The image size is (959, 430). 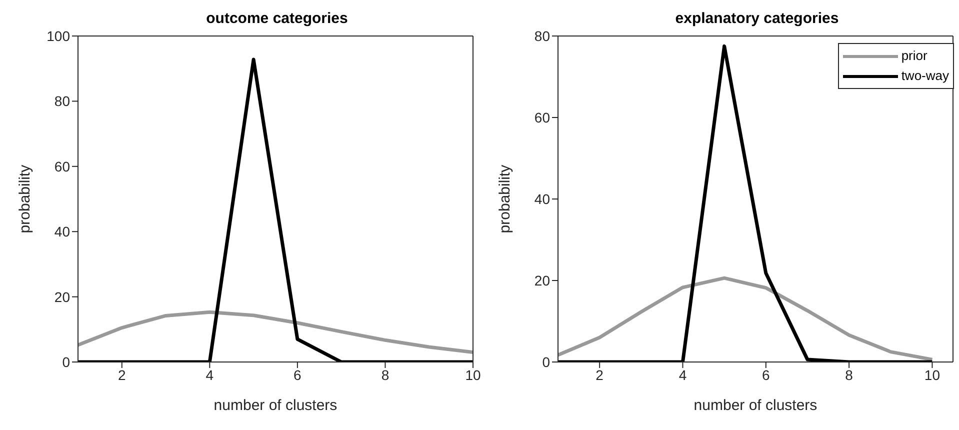 I want to click on legend-label: two-way, so click(x=925, y=76).